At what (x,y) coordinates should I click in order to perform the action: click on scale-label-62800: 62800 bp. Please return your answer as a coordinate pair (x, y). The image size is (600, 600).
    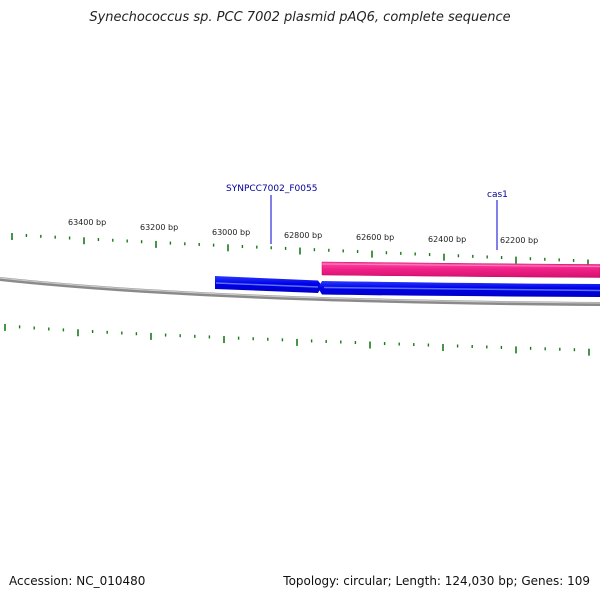
    Looking at the image, I should click on (303, 235).